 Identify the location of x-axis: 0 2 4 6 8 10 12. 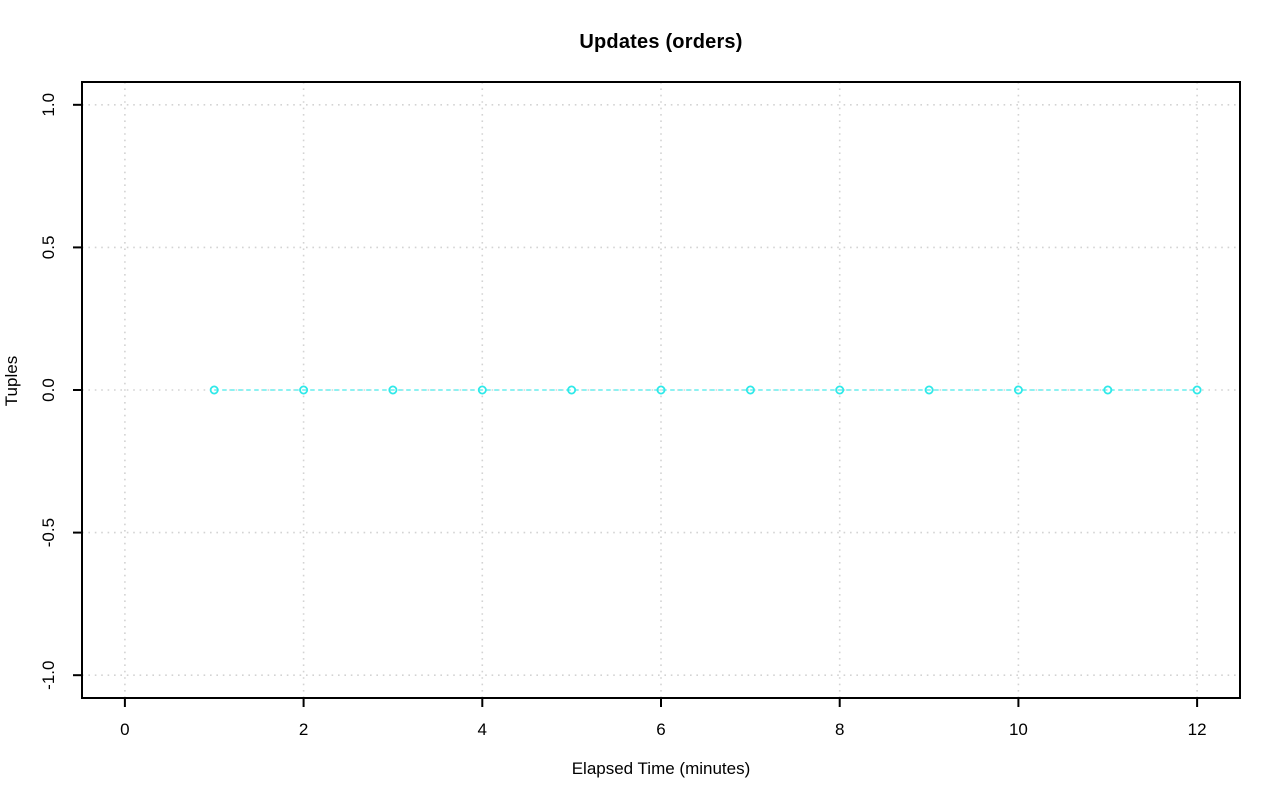
(663, 718).